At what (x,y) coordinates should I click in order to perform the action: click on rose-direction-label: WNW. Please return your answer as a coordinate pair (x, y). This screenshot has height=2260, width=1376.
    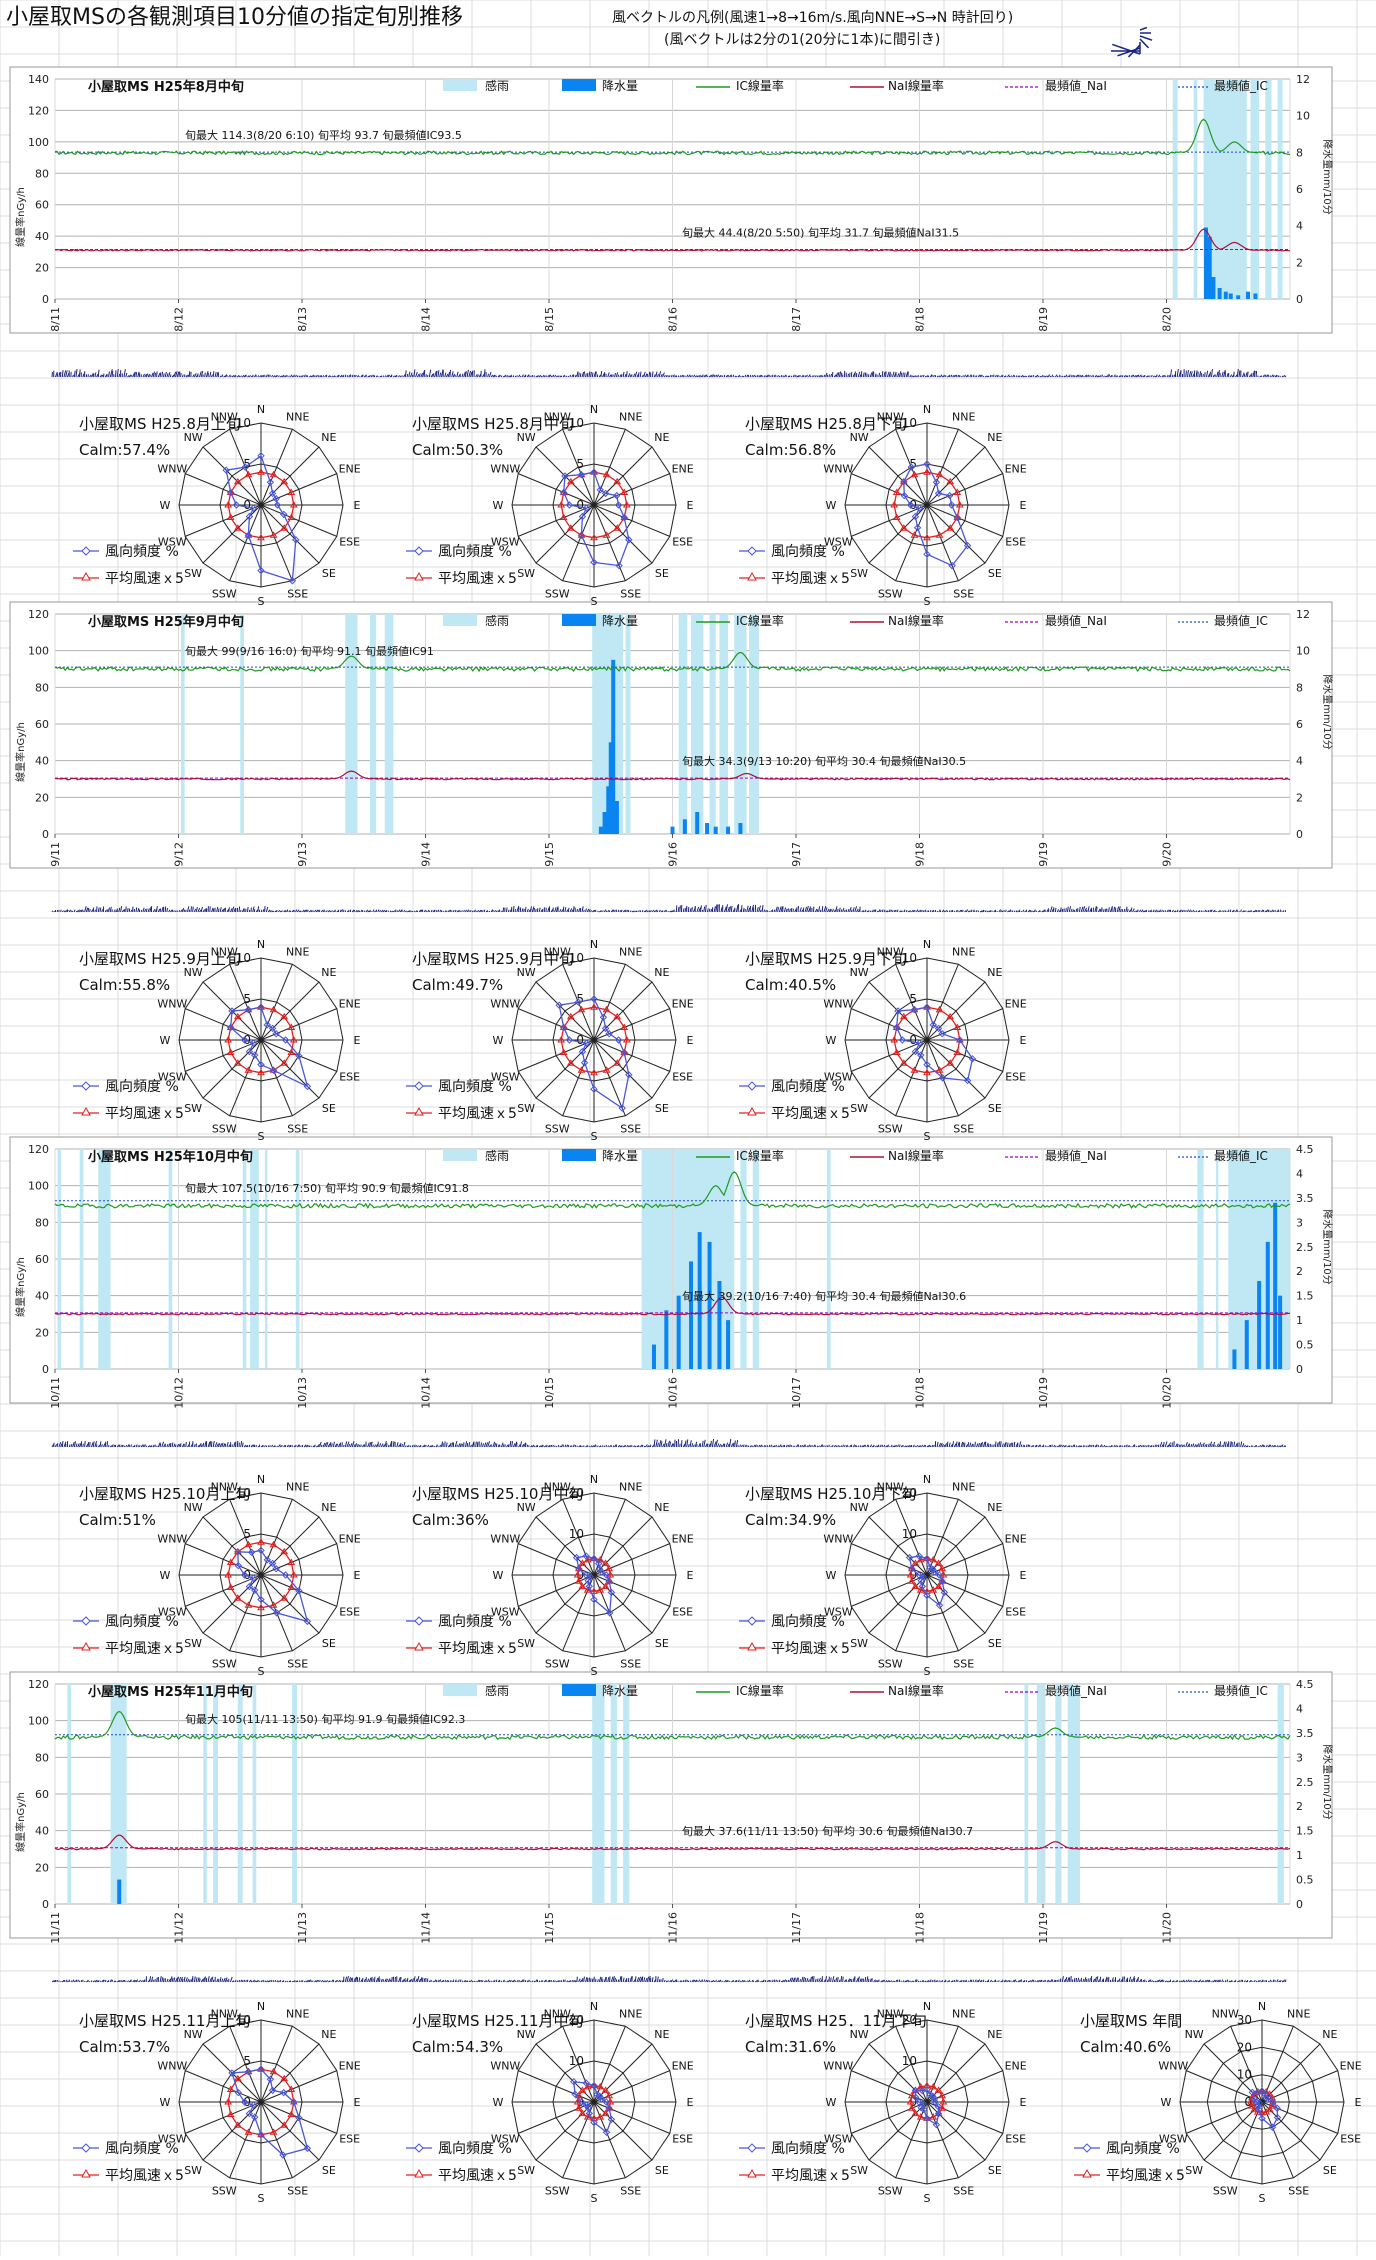
    Looking at the image, I should click on (505, 468).